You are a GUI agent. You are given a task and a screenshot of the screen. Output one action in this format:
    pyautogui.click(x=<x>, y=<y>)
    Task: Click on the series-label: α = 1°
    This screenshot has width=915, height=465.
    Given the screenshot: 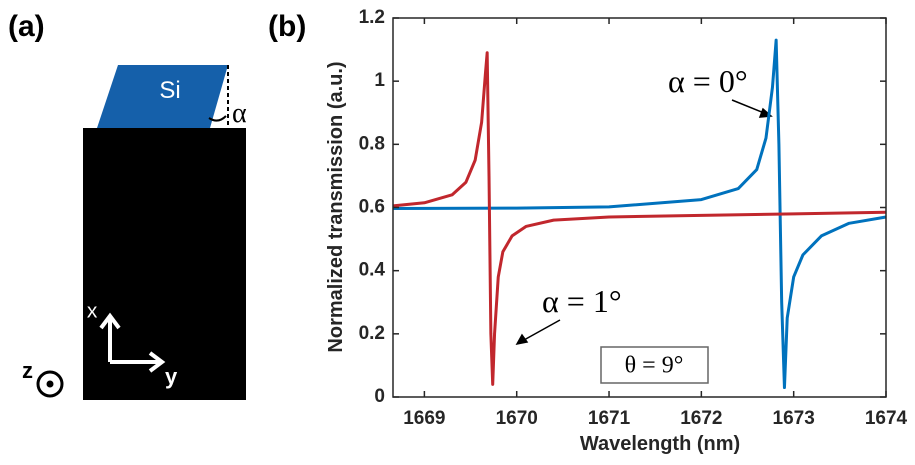 What is the action you would take?
    pyautogui.click(x=582, y=301)
    